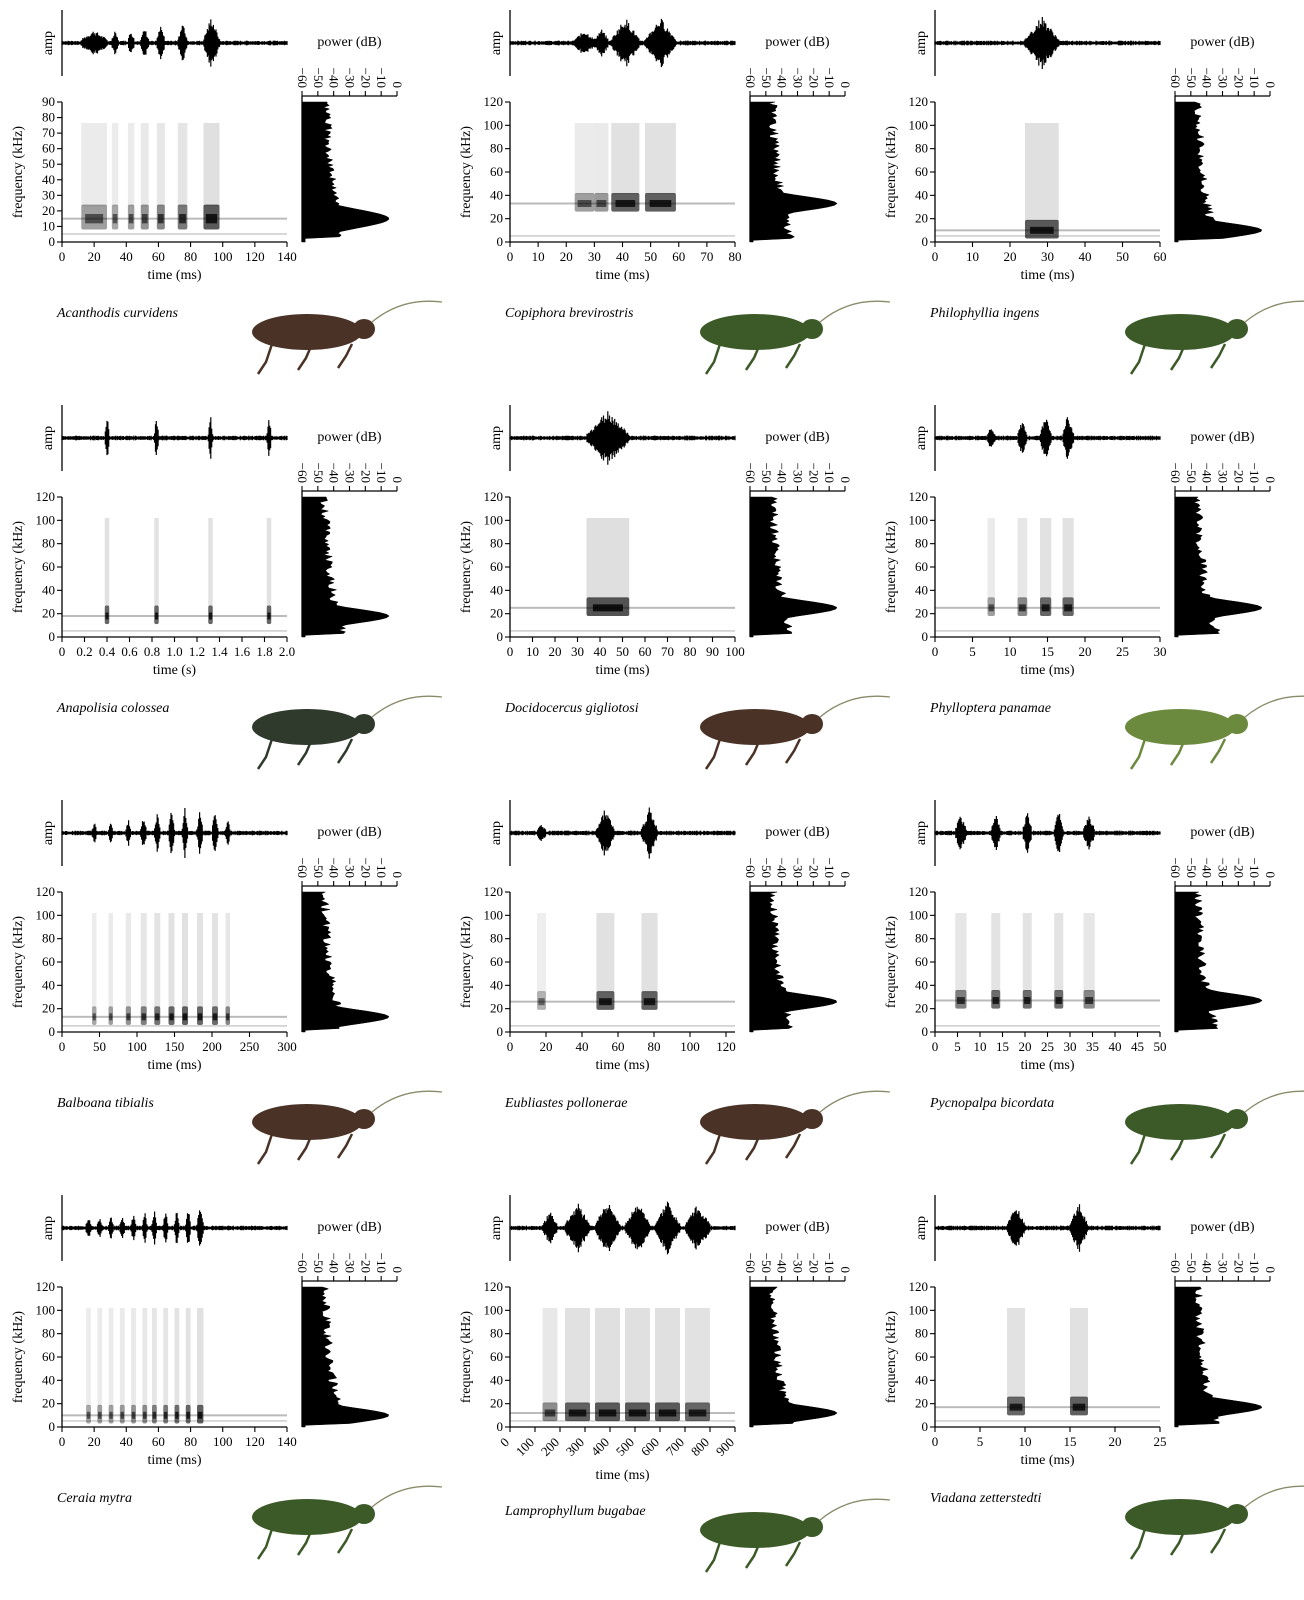 The height and width of the screenshot is (1600, 1304). What do you see at coordinates (622, 833) in the screenshot?
I see `oscillogram-trace` at bounding box center [622, 833].